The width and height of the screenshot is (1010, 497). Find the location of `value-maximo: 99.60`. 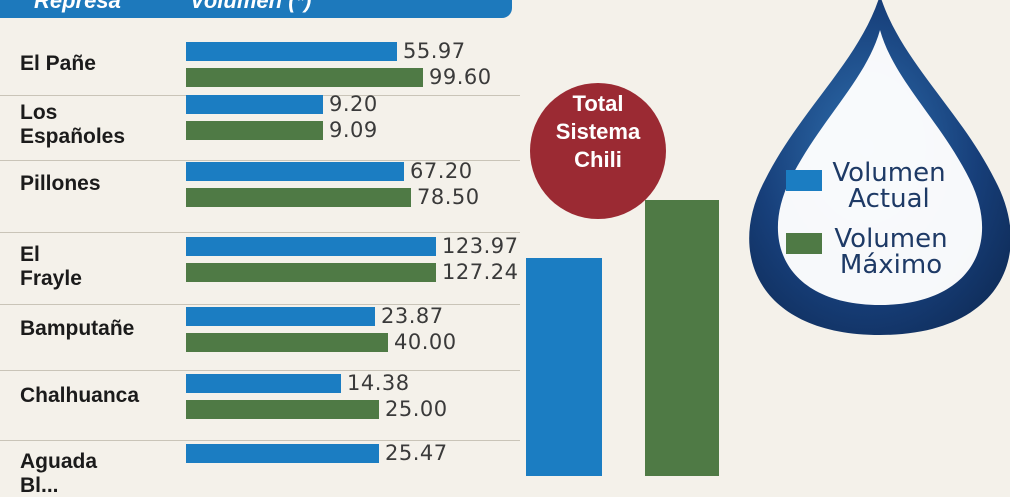

value-maximo: 99.60 is located at coordinates (460, 77).